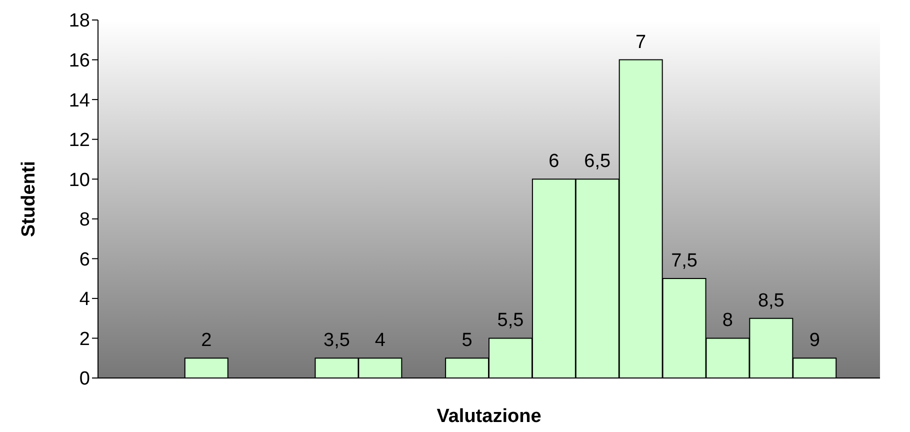  I want to click on y-tick-label: 10, so click(79, 180).